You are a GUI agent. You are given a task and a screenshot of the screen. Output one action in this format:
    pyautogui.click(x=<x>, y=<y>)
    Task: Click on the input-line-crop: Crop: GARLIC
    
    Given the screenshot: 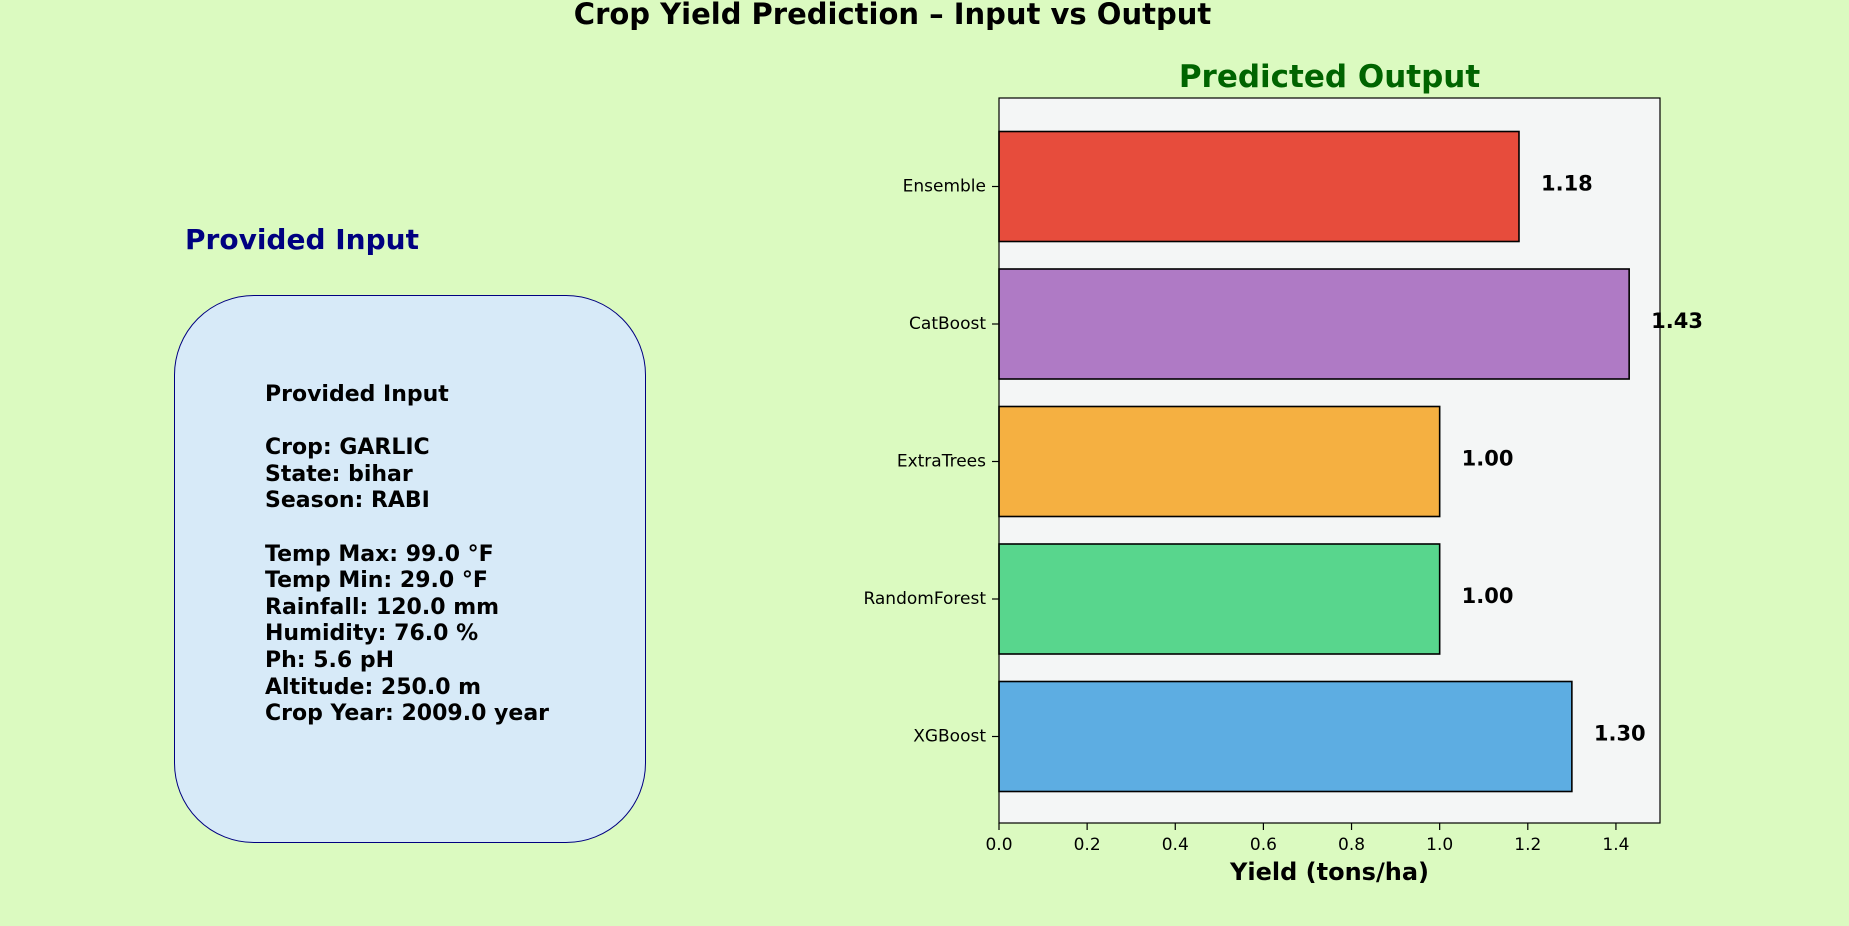 What is the action you would take?
    pyautogui.click(x=347, y=448)
    